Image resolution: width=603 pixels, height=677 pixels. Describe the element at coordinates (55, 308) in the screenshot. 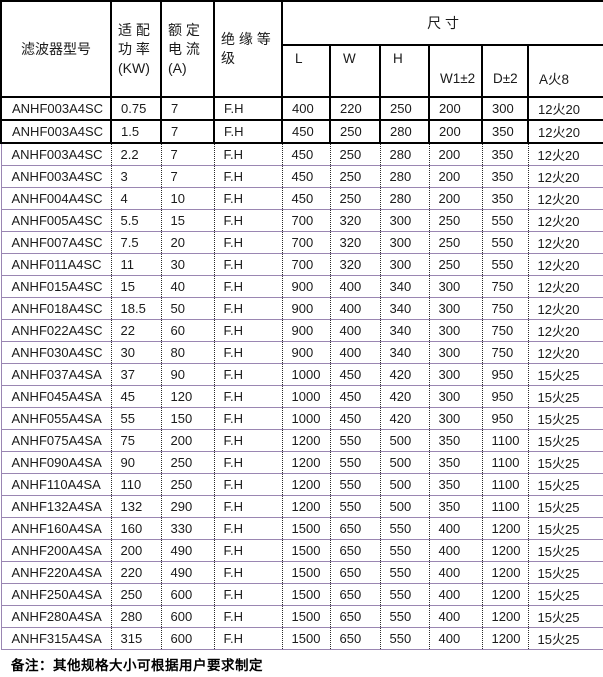

I see `cell-model: ANHF018A4SC` at that location.